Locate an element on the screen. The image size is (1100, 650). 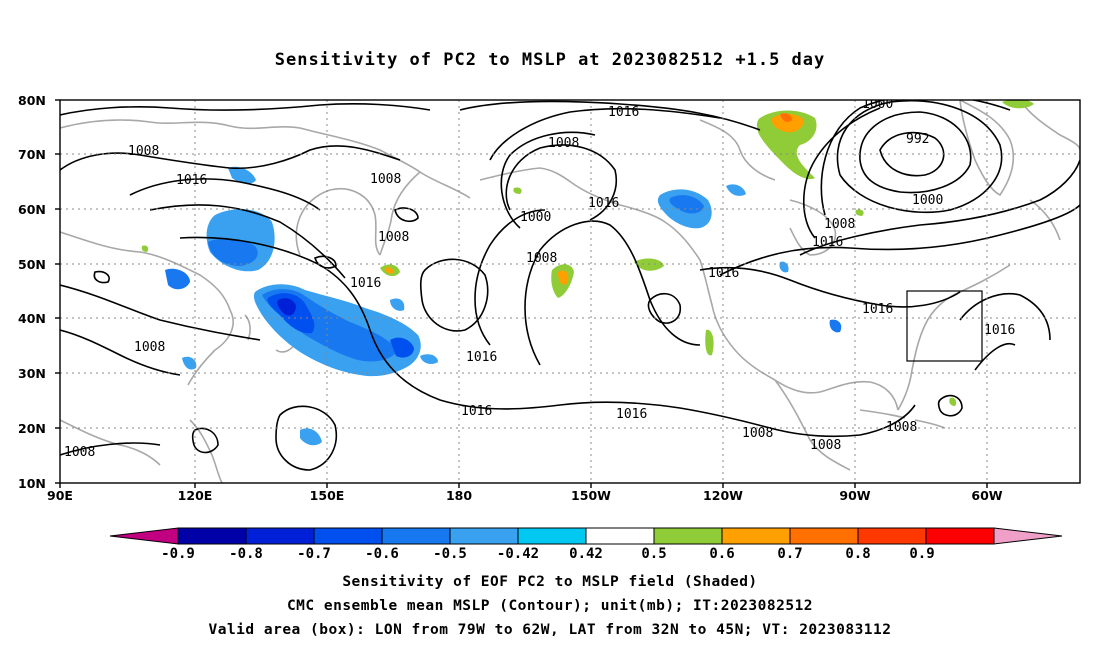
colorbar-tick-label: 0.5 is located at coordinates (653, 554).